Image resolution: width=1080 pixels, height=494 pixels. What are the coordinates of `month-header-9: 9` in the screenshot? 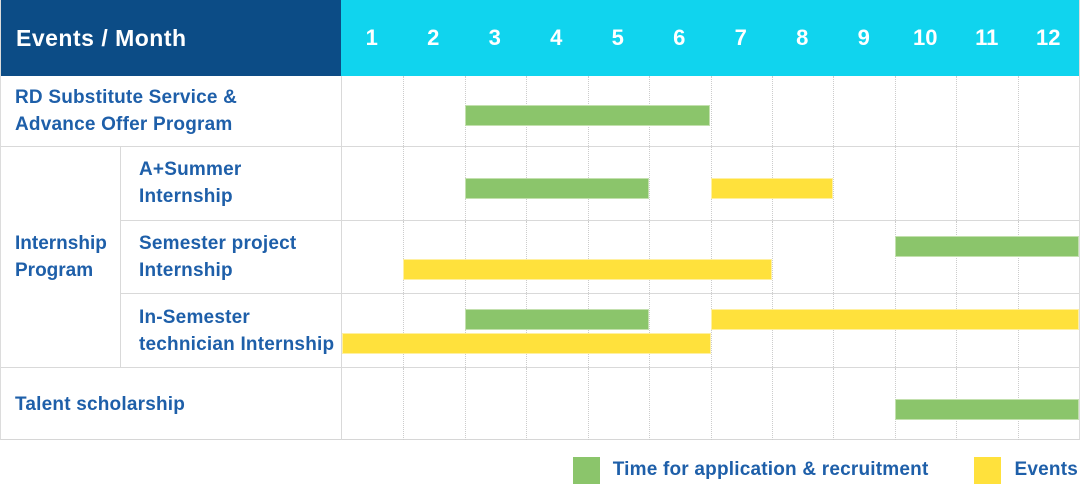 It's located at (863, 37).